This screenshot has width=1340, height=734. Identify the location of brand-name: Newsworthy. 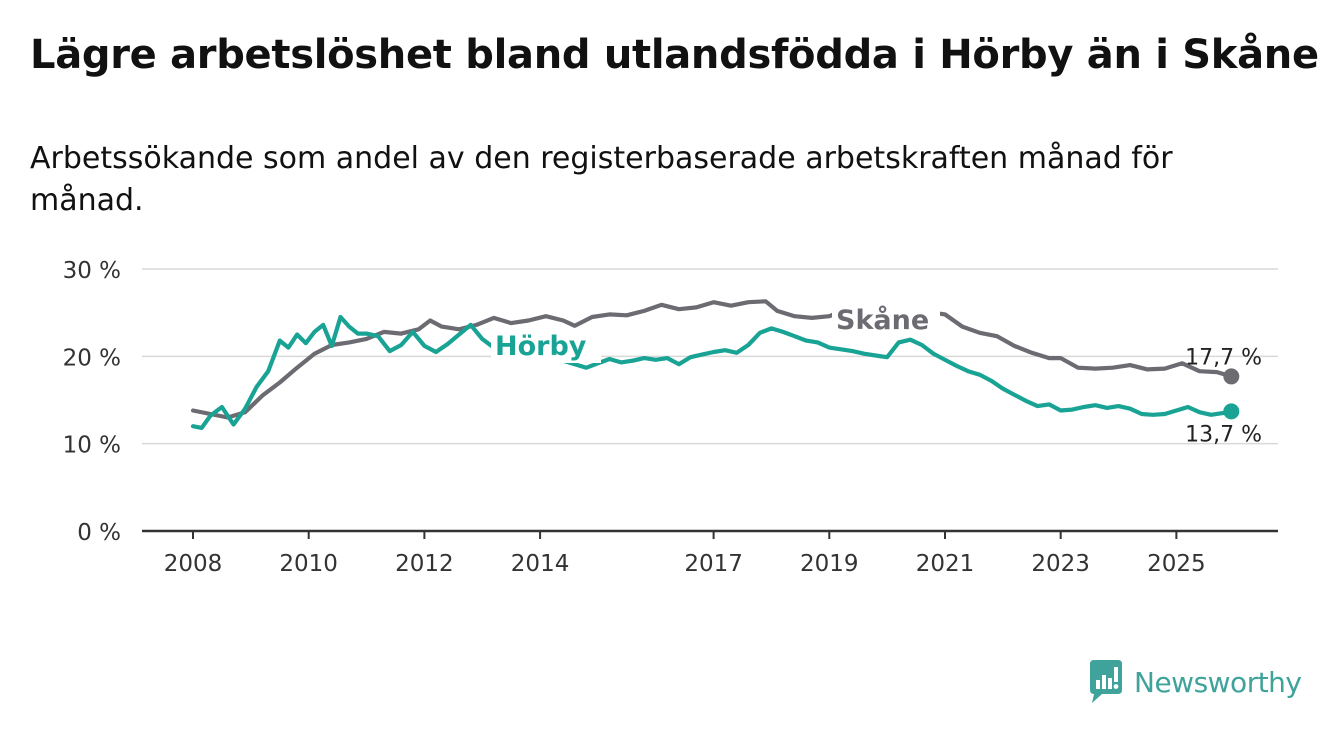
(1218, 682).